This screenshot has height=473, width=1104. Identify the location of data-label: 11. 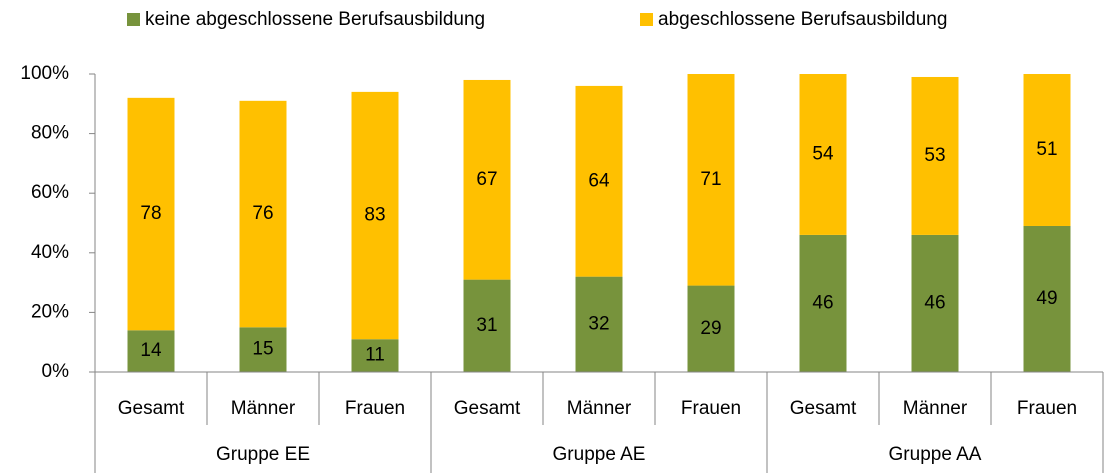
(375, 355).